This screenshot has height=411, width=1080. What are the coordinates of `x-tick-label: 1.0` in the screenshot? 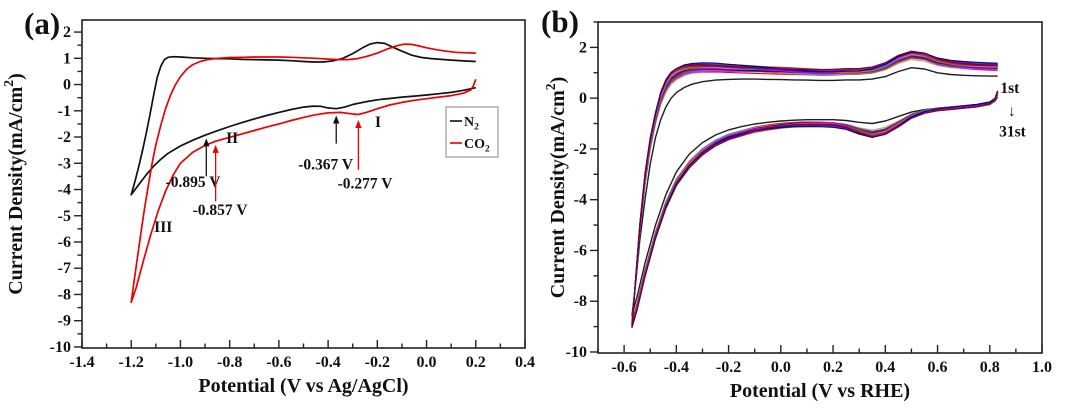 It's located at (1042, 367).